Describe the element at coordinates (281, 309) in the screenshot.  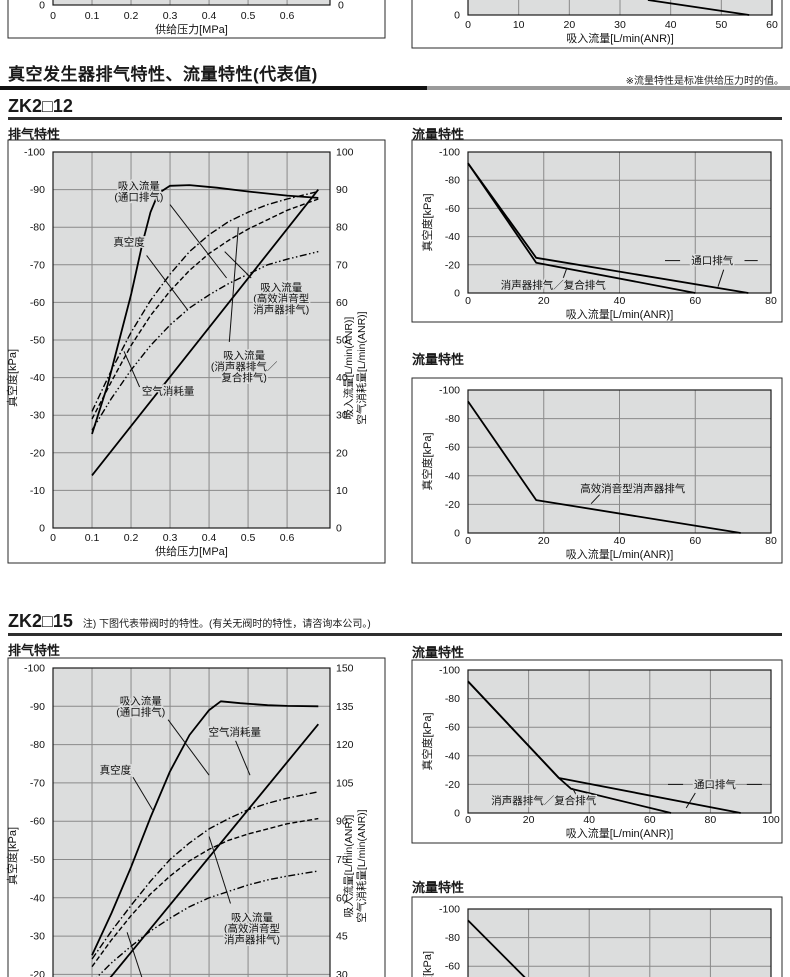
I see `curve-label: 消声器排气)` at that location.